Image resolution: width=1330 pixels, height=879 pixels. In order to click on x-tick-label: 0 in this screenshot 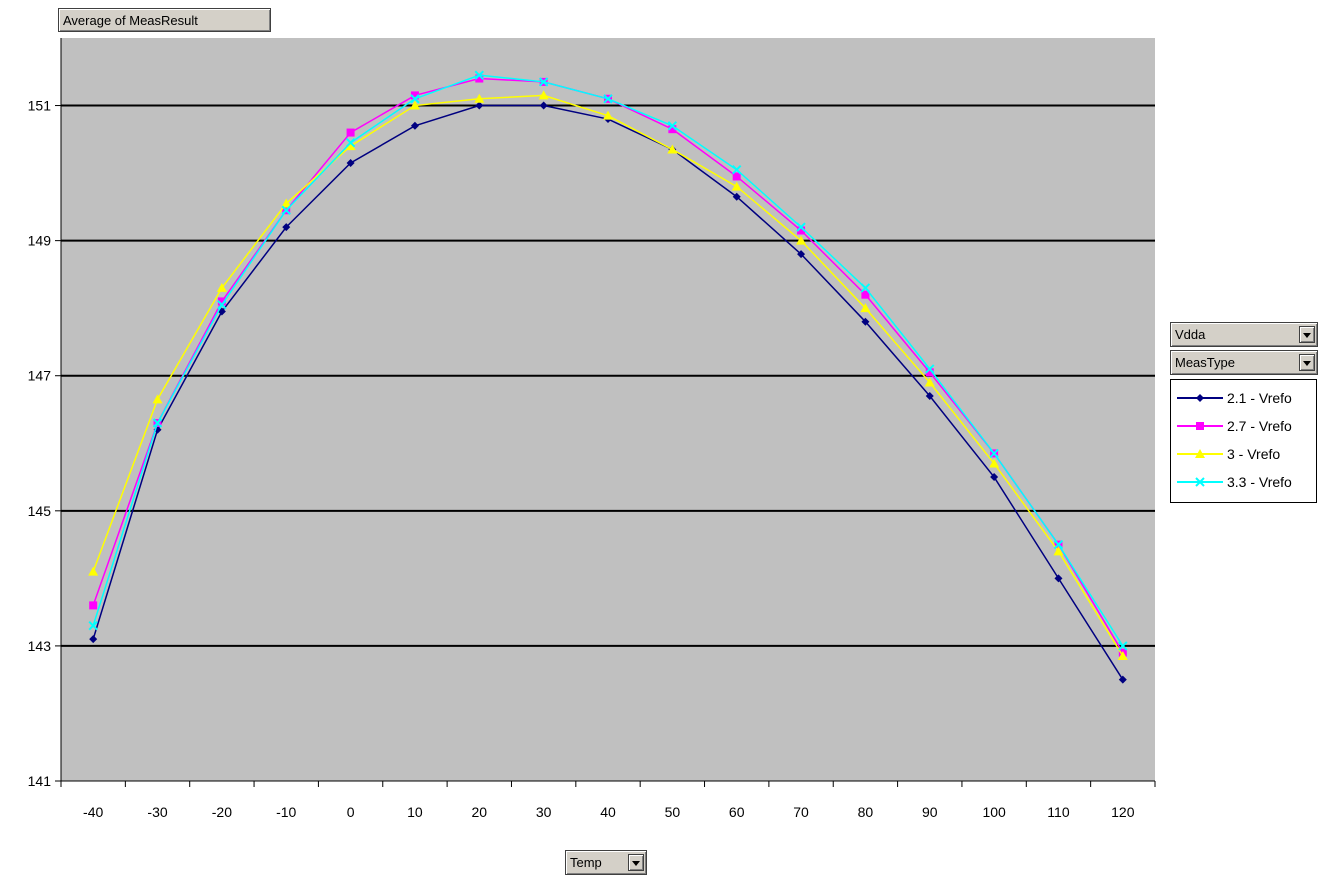, I will do `click(351, 812)`.